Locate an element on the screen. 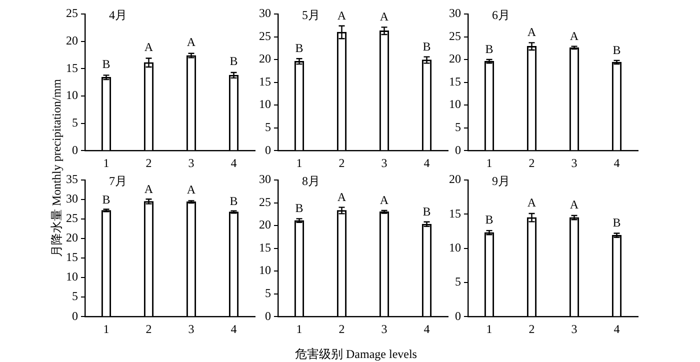 This screenshot has height=362, width=700. chart-title: 9月 is located at coordinates (501, 181).